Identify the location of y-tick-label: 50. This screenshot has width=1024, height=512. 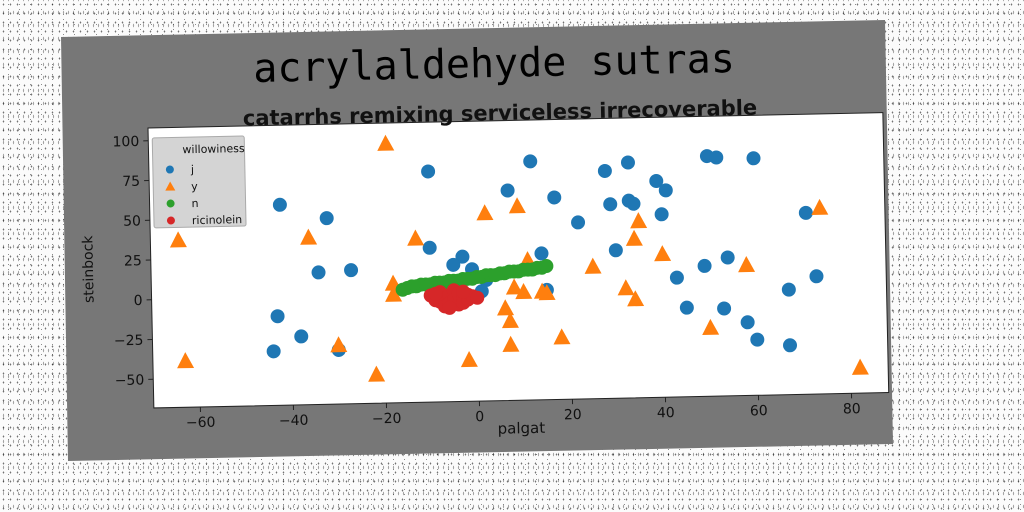
(132, 221).